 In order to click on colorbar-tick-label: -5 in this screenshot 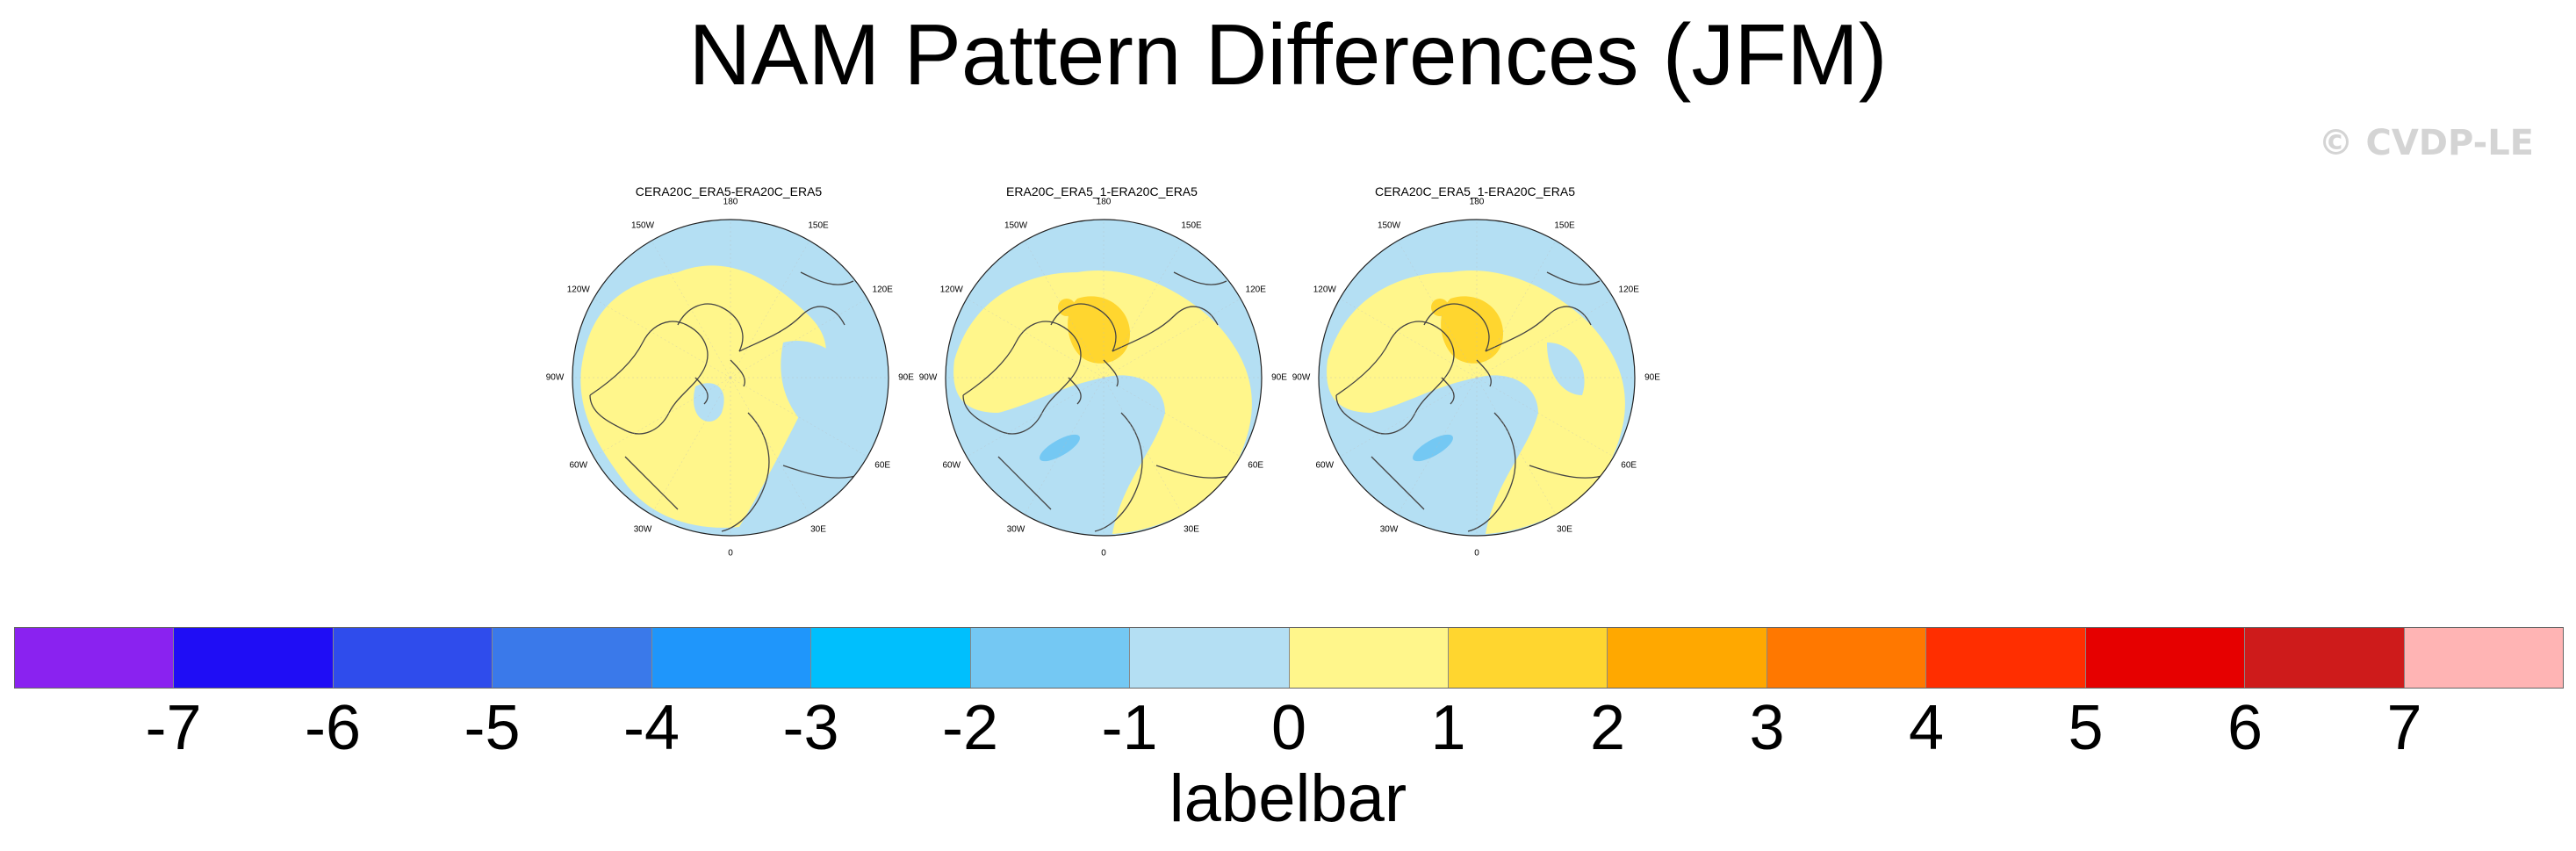, I will do `click(492, 728)`.